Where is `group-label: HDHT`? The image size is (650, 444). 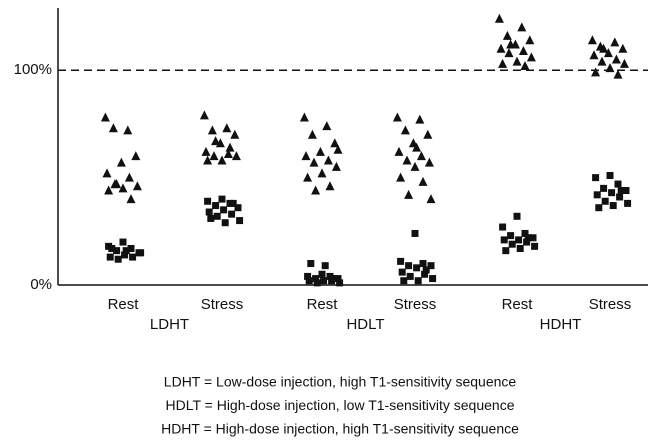
group-label: HDHT is located at coordinates (561, 324).